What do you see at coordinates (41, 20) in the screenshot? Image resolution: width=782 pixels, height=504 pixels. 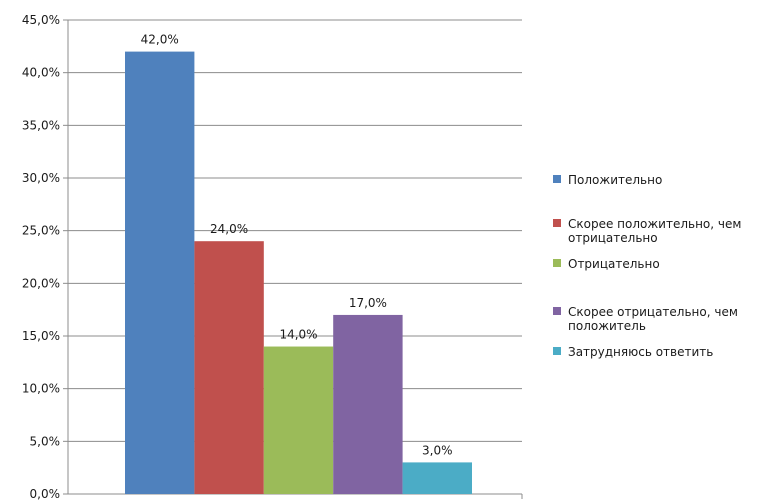 I see `y-tick-label: 45,0%` at bounding box center [41, 20].